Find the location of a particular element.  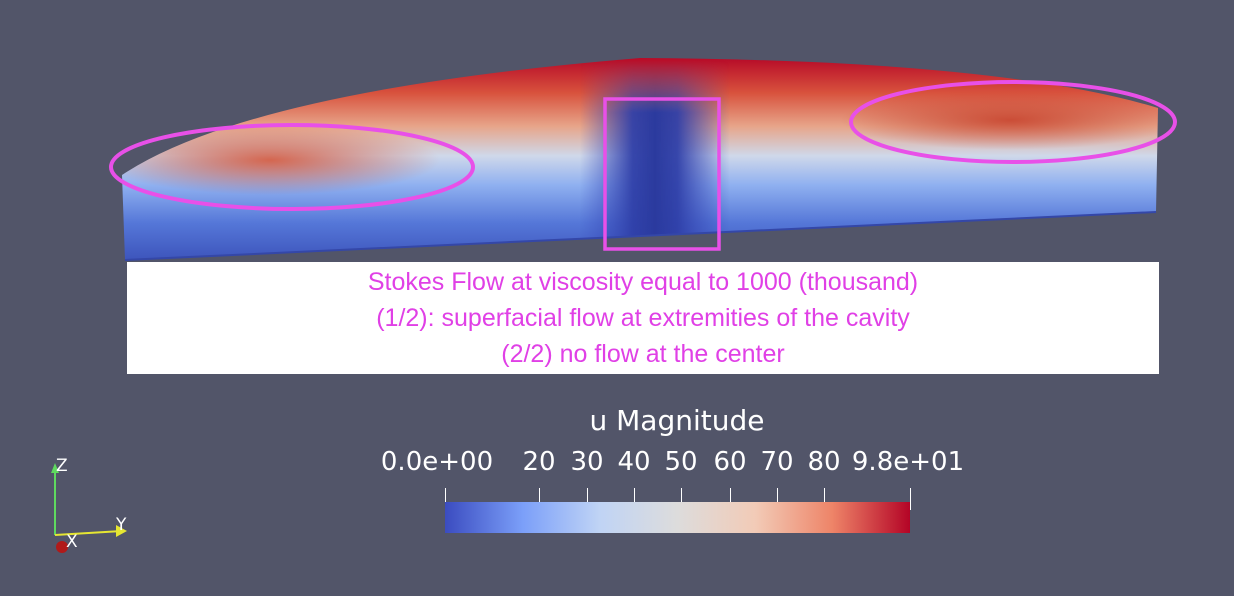

caption-line-3: (2/2) no flow at the center is located at coordinates (642, 354).